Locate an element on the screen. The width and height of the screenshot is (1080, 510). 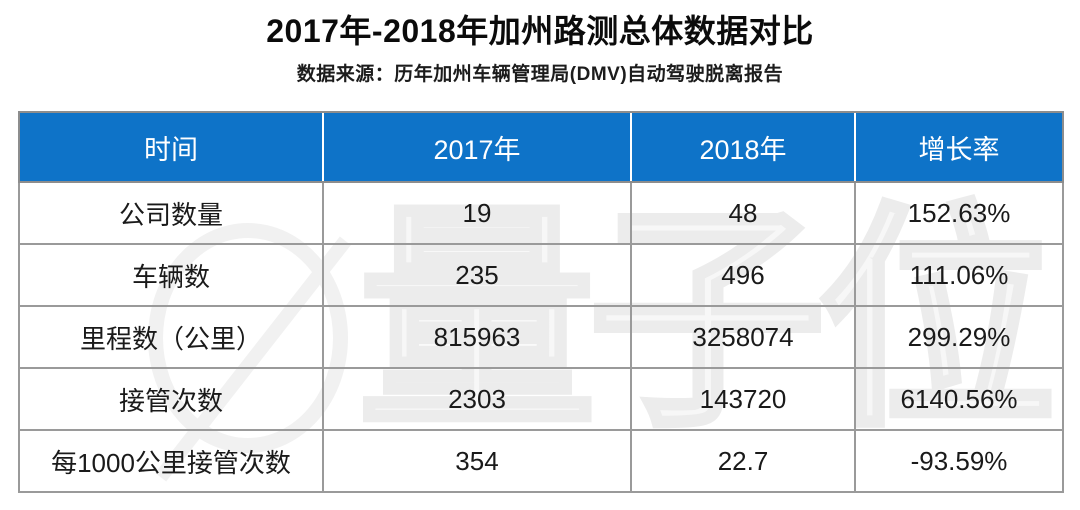
value-2017: 19 is located at coordinates (477, 213).